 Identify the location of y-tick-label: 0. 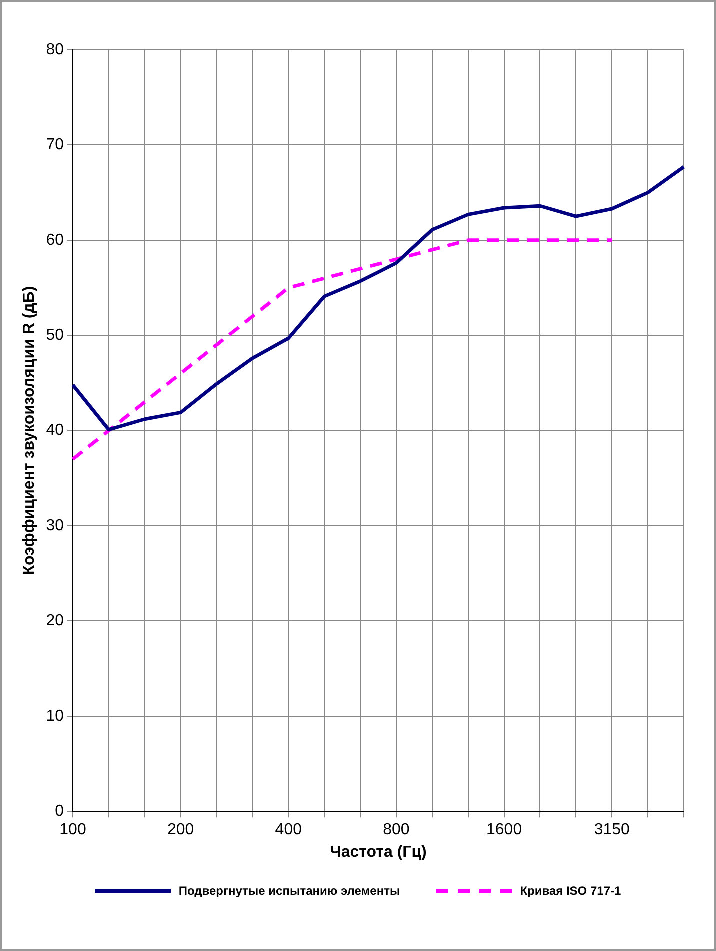
(59, 811).